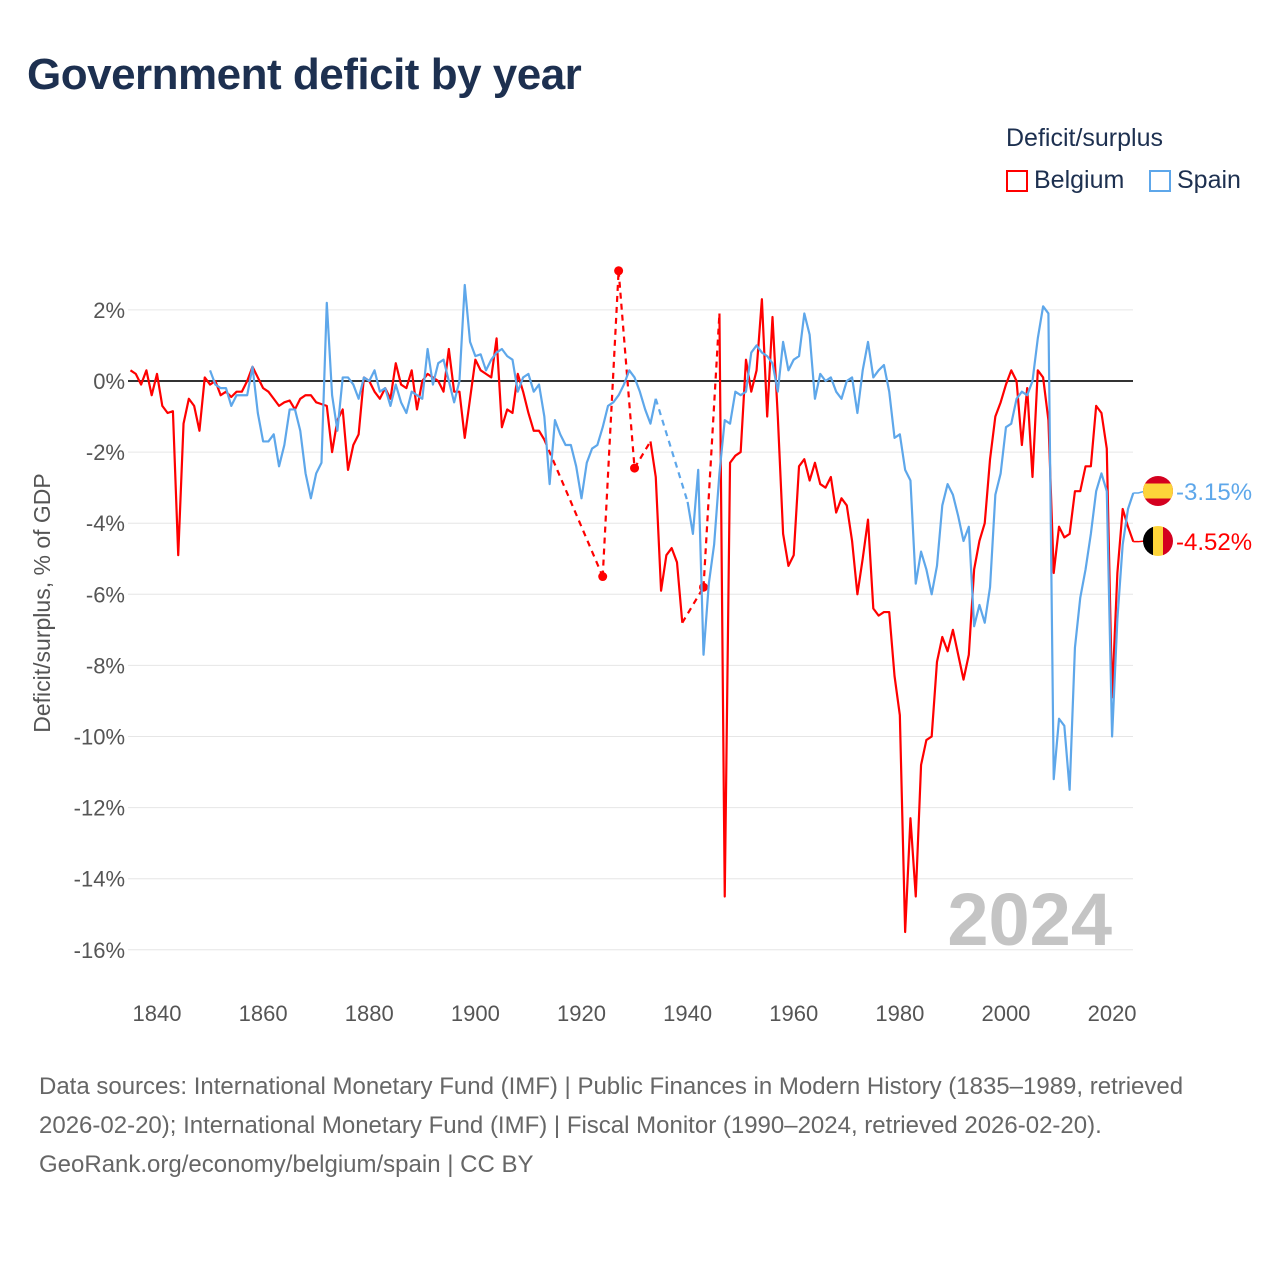 Image resolution: width=1280 pixels, height=1280 pixels. Describe the element at coordinates (109, 381) in the screenshot. I see `y-tick-label: 0%` at that location.